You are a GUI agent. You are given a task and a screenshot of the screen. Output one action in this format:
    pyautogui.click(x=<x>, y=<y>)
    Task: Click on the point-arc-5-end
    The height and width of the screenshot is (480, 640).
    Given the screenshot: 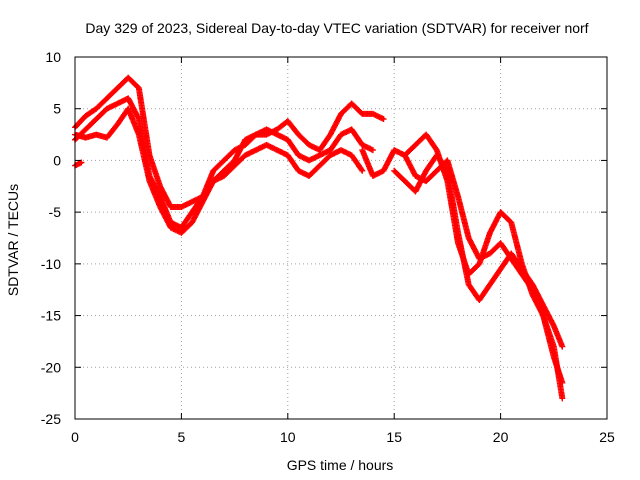 What is the action you would take?
    pyautogui.click(x=562, y=398)
    